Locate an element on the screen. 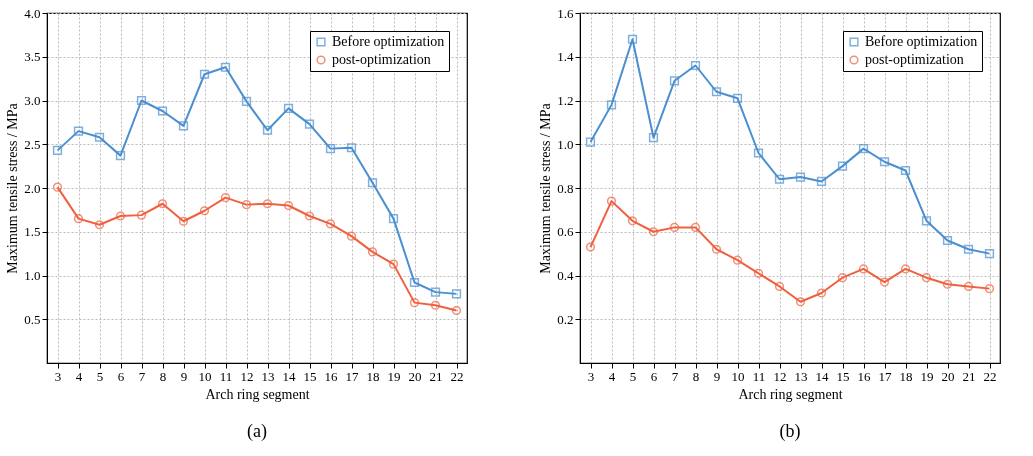  y-tick-label: 0.4 is located at coordinates (565, 275).